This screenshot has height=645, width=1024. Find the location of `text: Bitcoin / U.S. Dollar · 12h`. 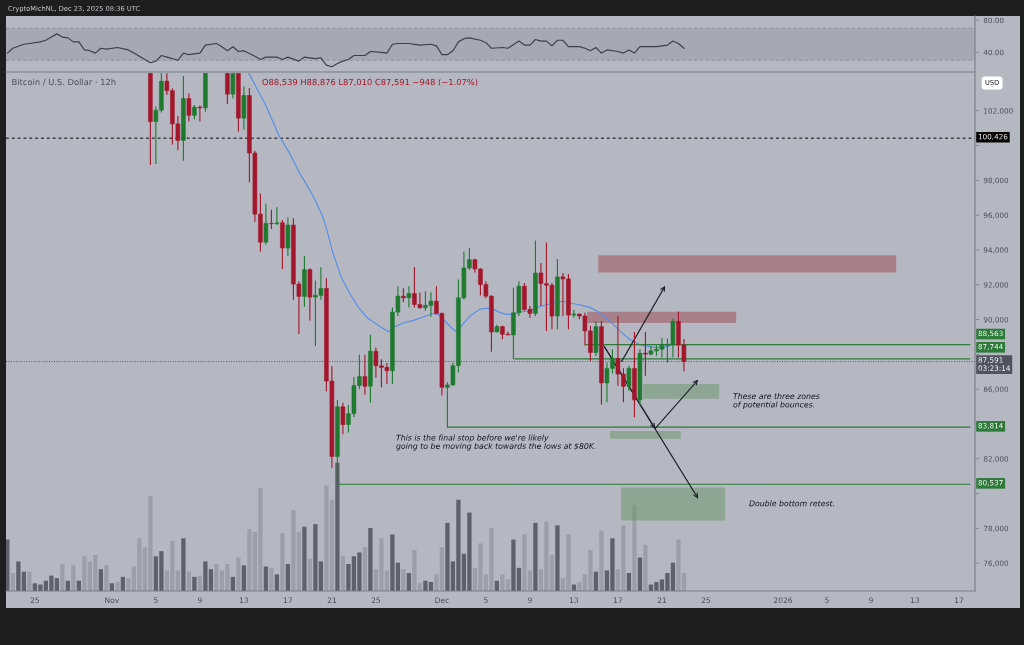

text: Bitcoin / U.S. Dollar · 12h is located at coordinates (64, 82).